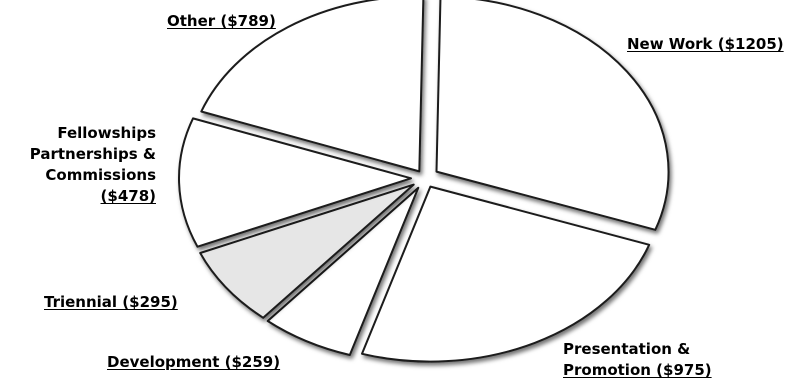  What do you see at coordinates (194, 362) in the screenshot?
I see `slice-label-development: Development ($259)` at bounding box center [194, 362].